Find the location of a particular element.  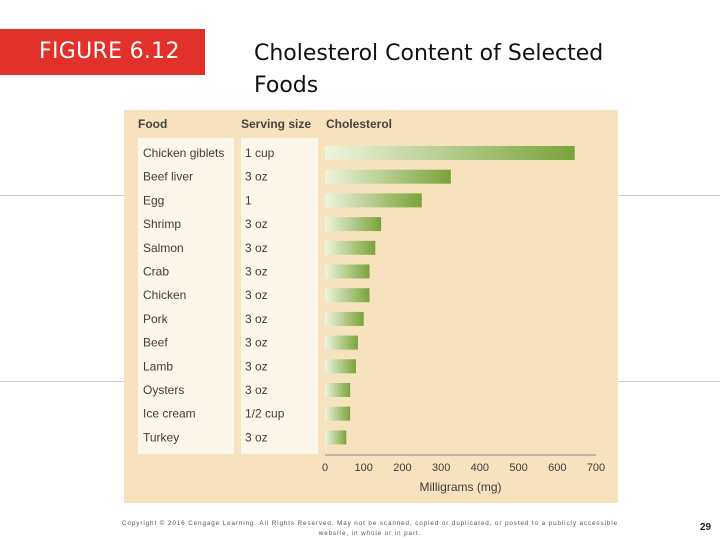

food-label: Lamb is located at coordinates (158, 366).